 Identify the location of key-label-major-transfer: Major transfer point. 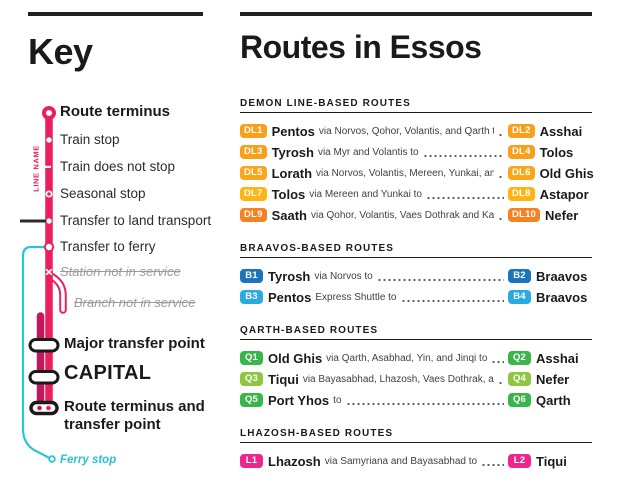
(134, 343).